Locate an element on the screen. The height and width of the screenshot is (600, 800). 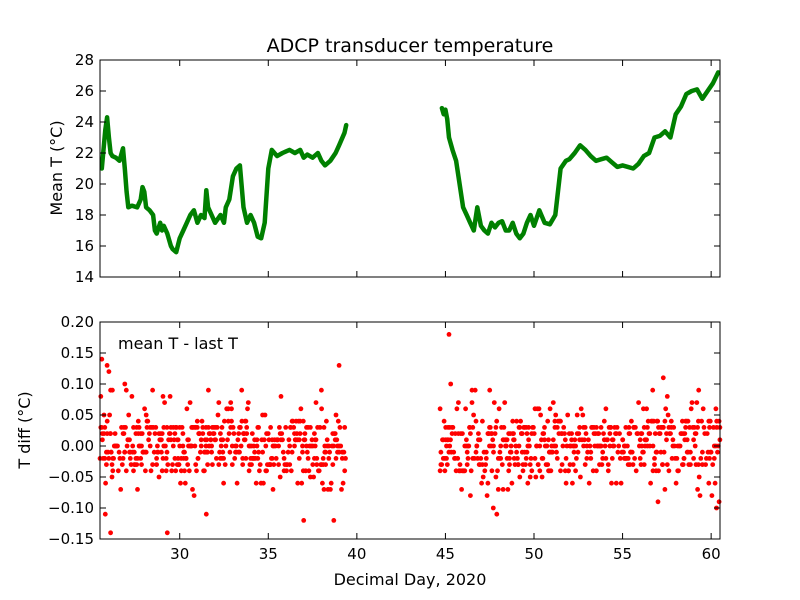
temperature-y-tick-label: 20 is located at coordinates (84, 184).